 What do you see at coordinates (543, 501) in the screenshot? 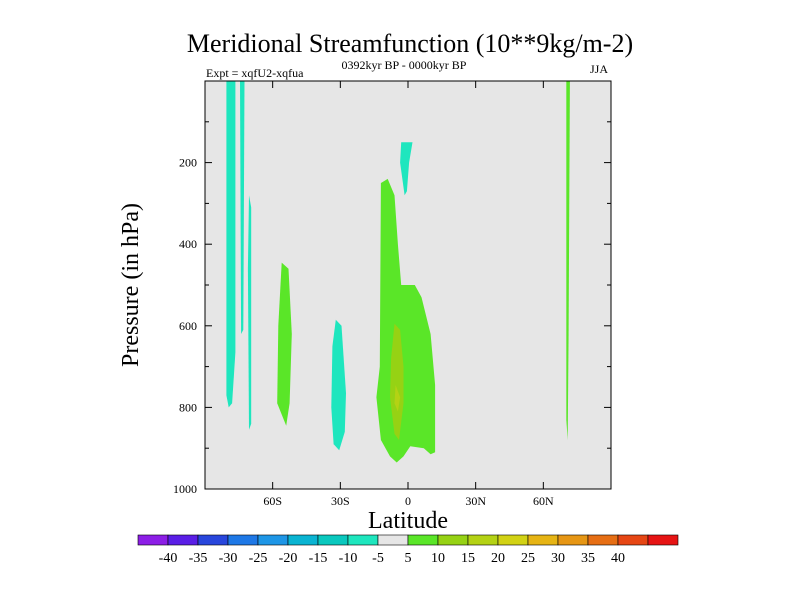
I see `x-tick-label: 60N` at bounding box center [543, 501].